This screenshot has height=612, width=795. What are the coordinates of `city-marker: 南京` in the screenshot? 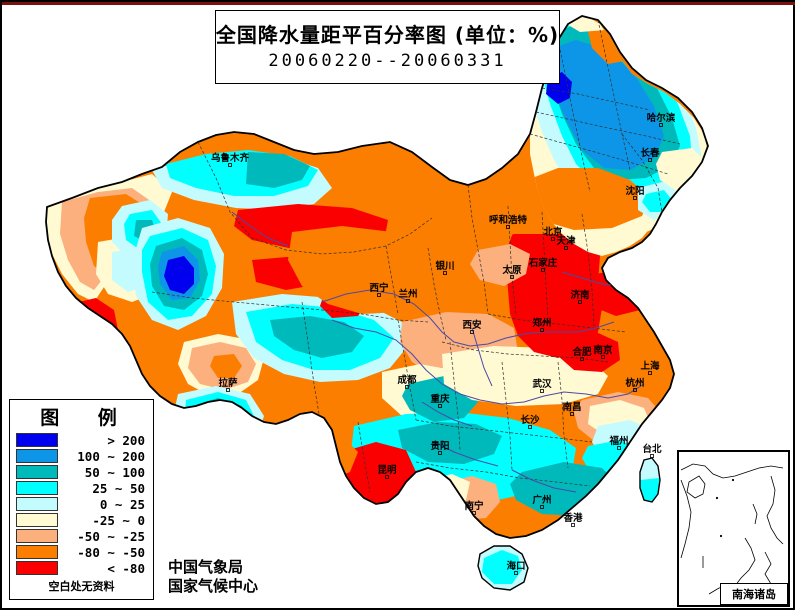 It's located at (603, 351).